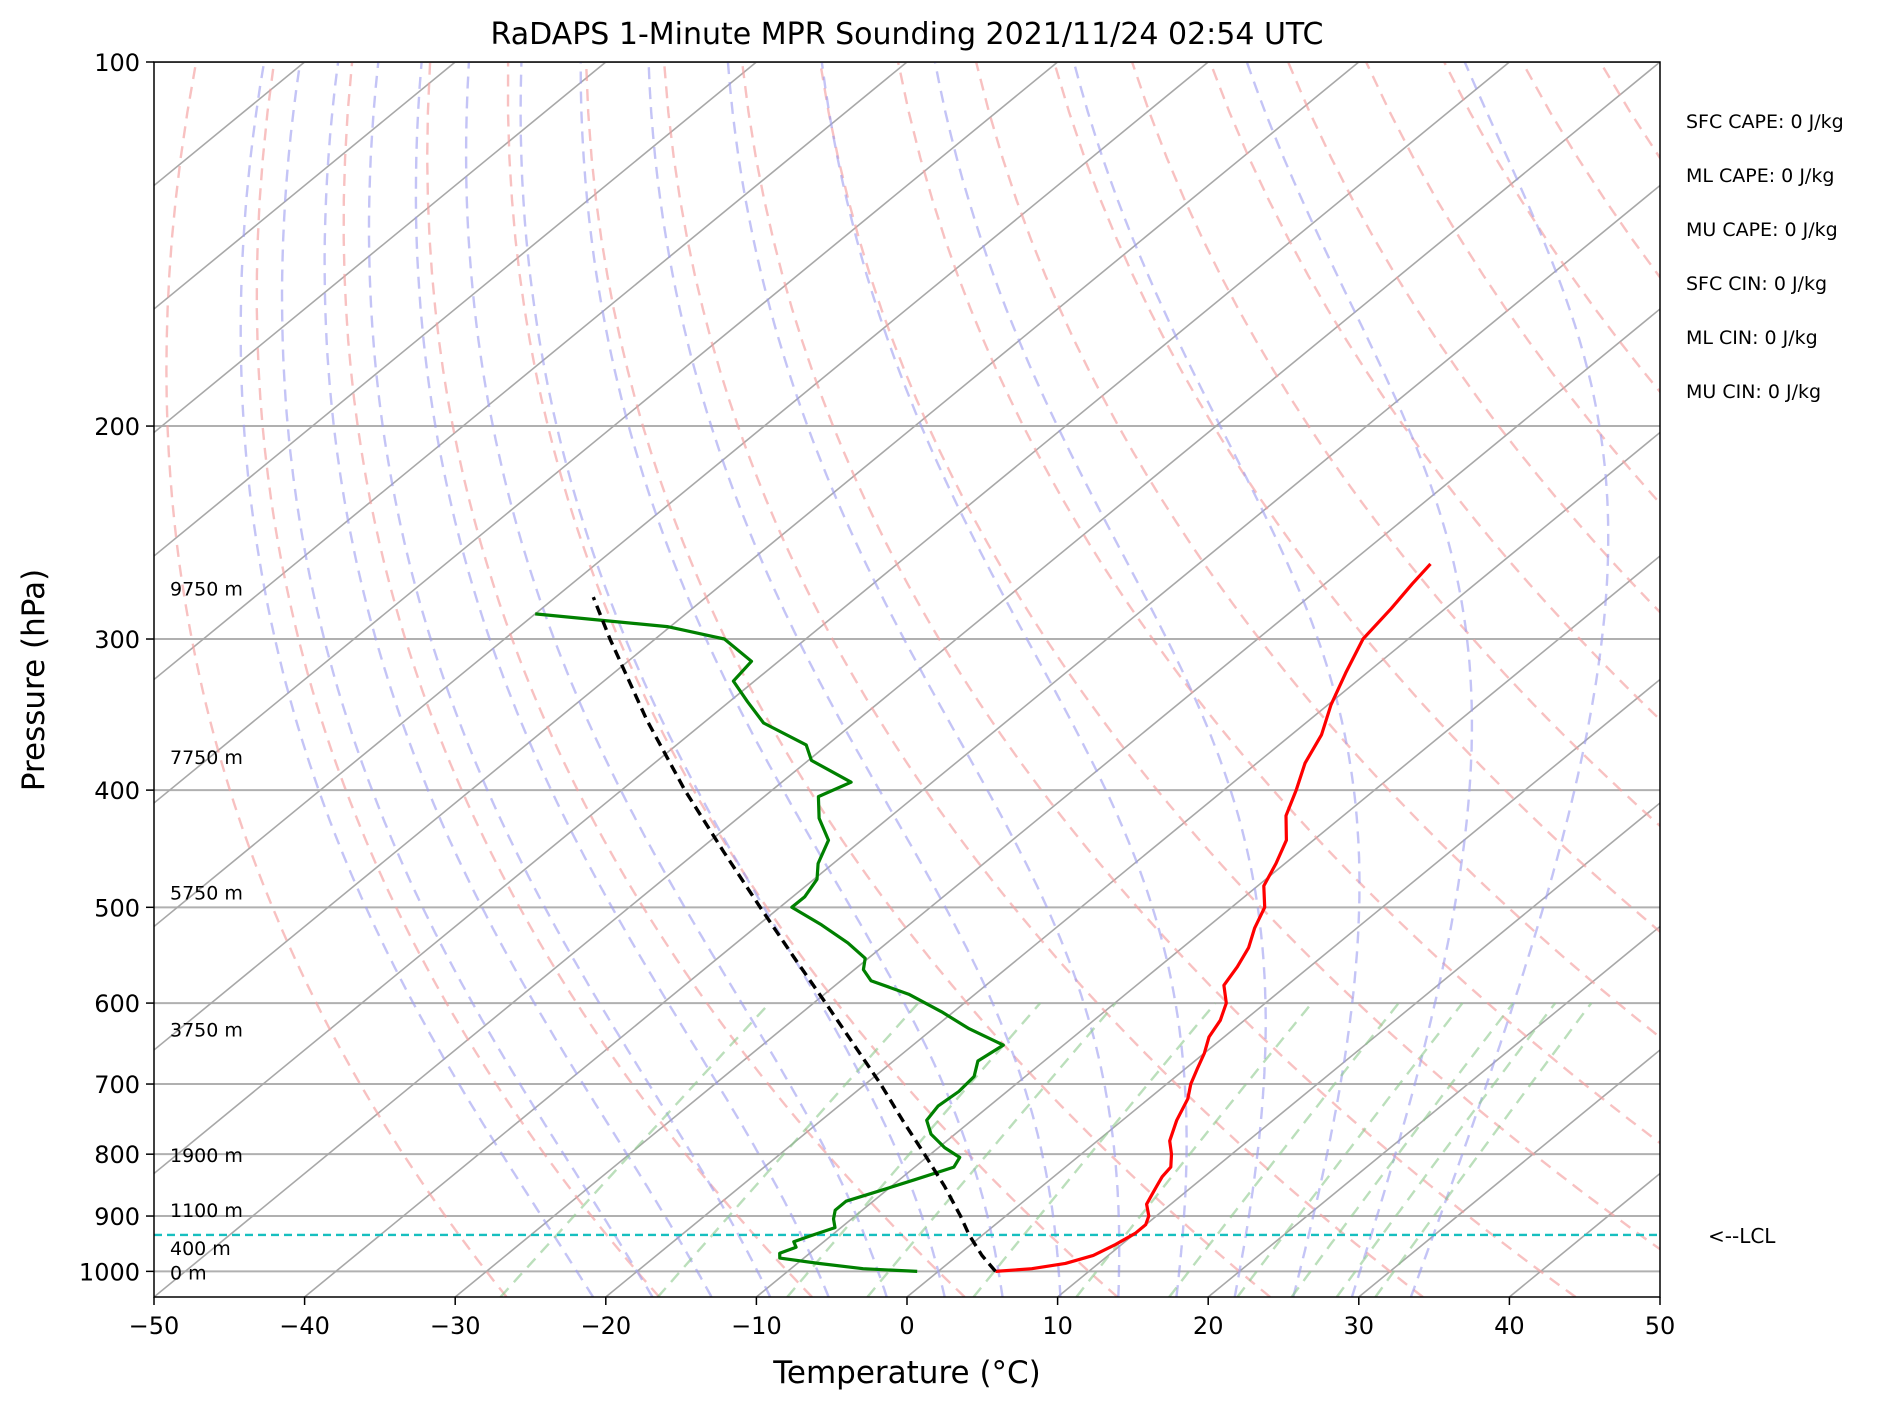  I want to click on x-tick-label: −20, so click(605, 1326).